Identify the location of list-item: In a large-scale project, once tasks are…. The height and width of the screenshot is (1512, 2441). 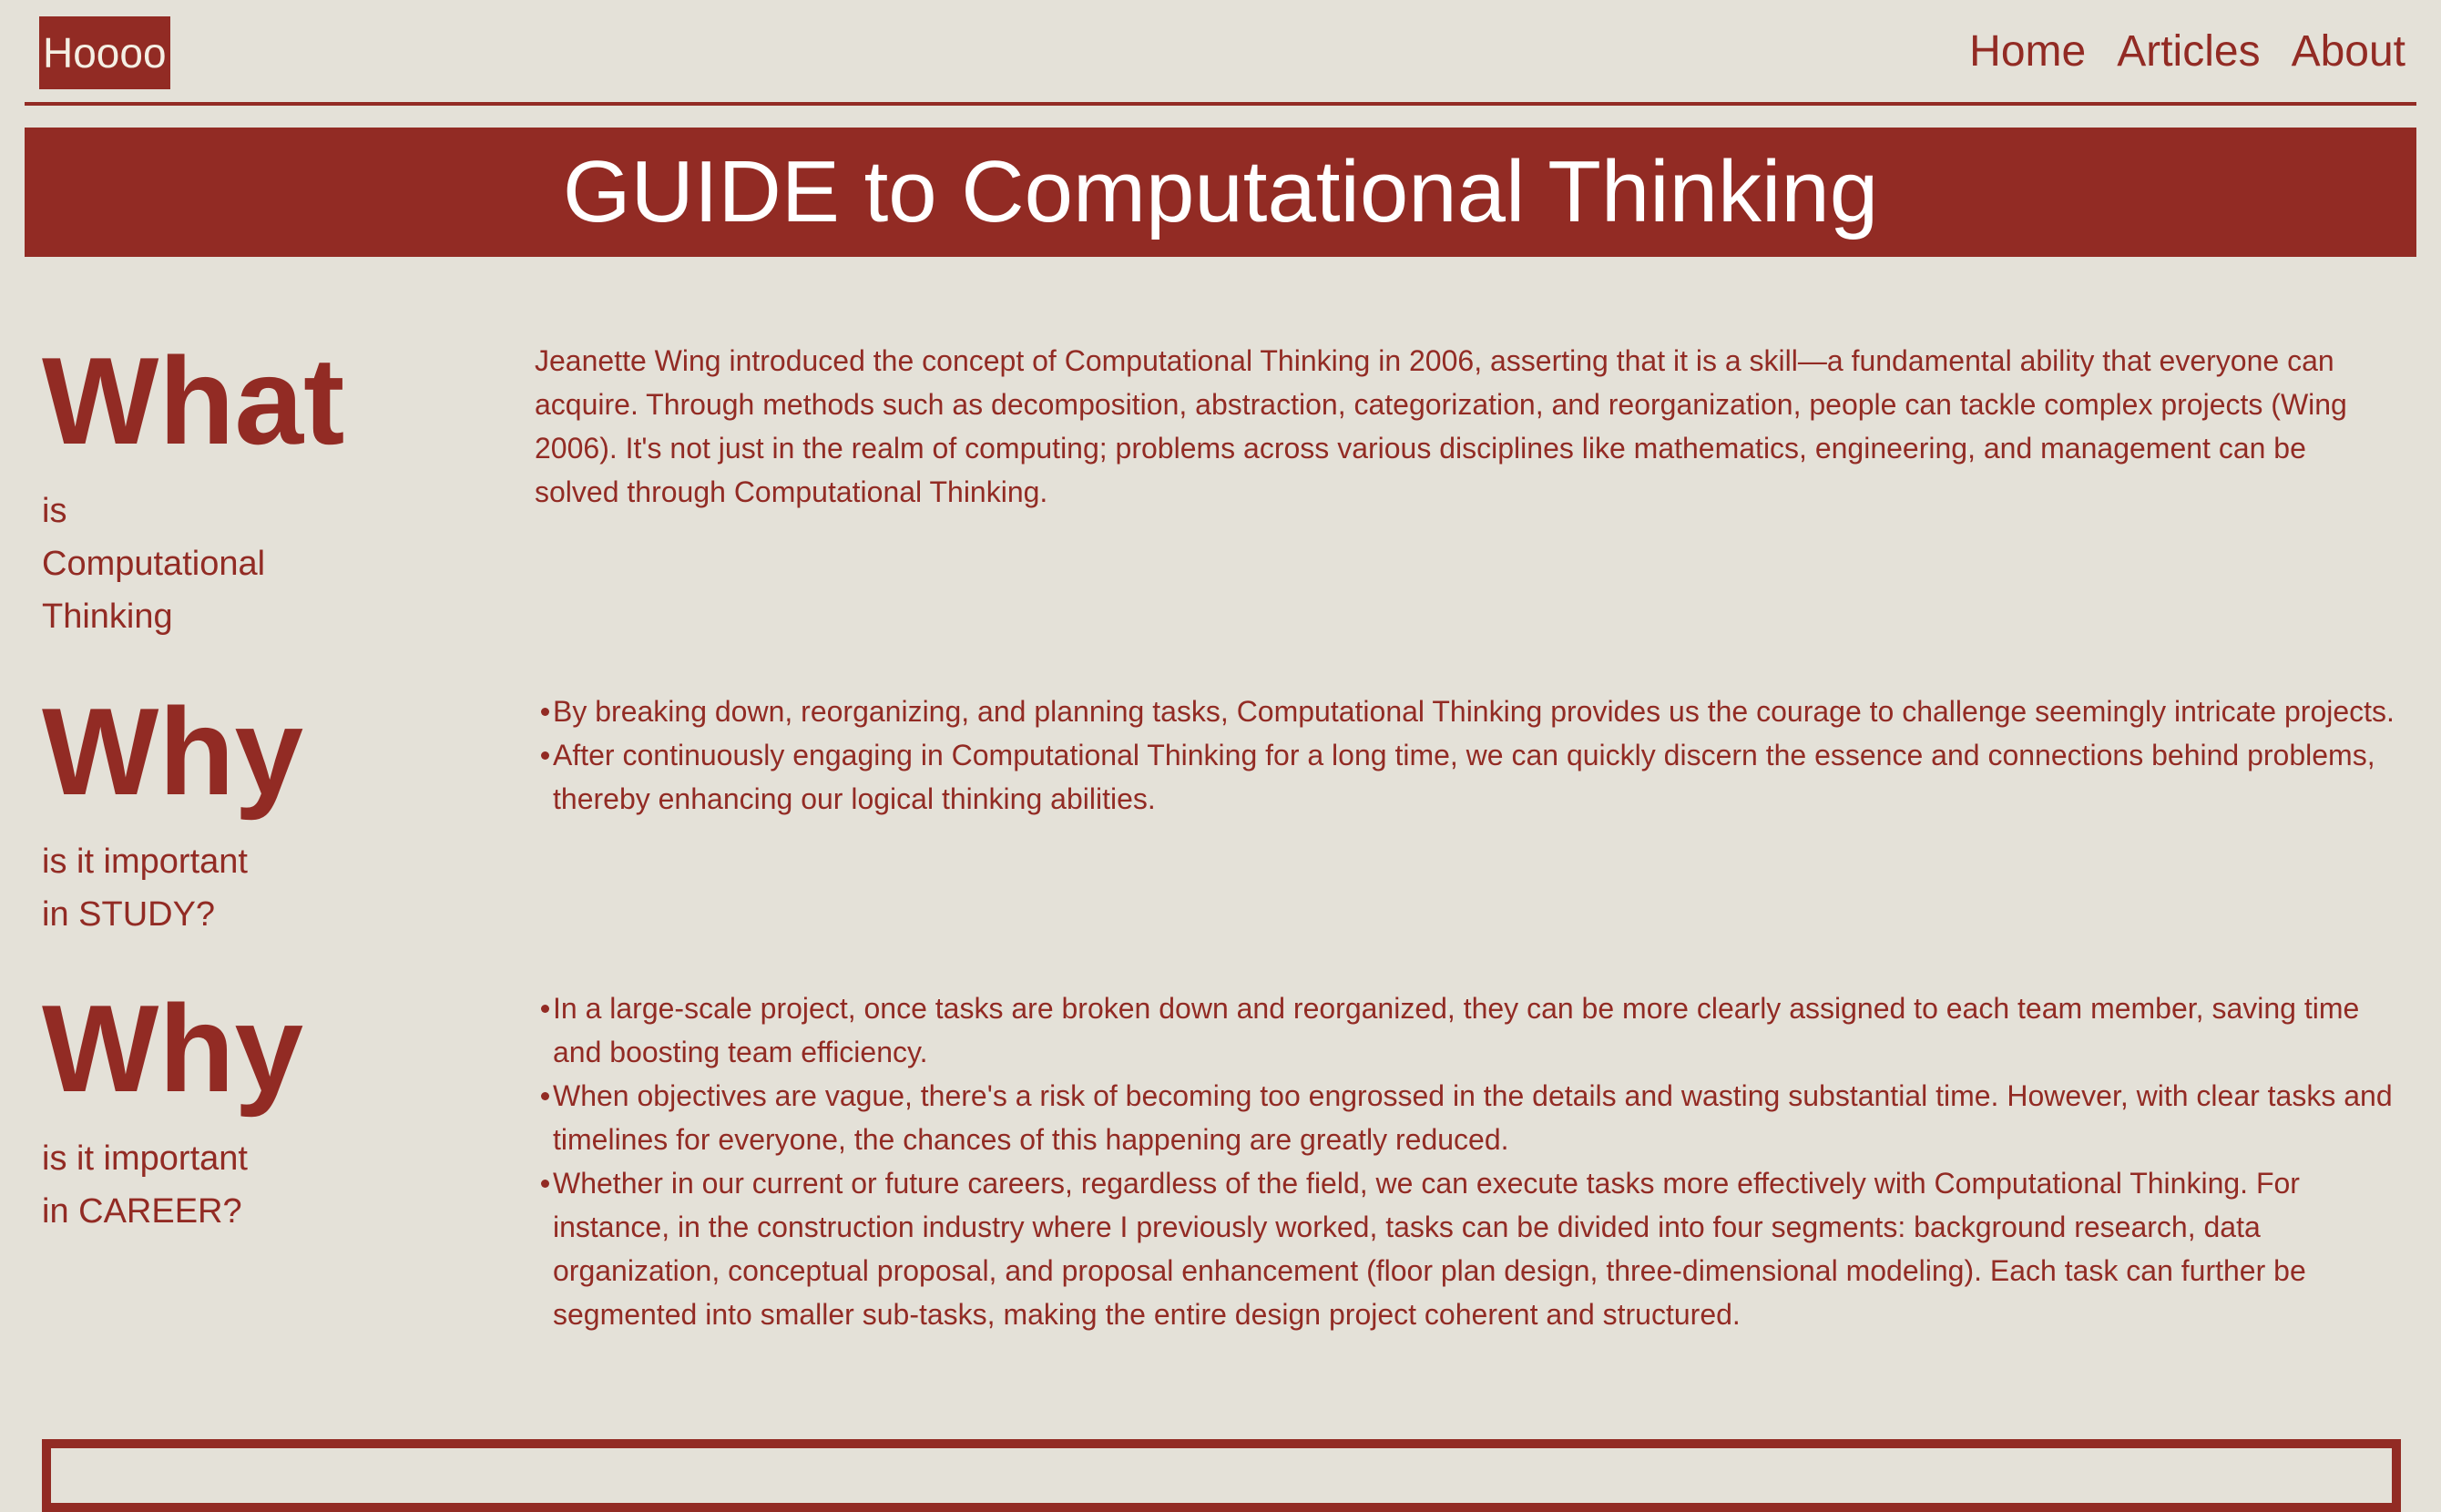
(1473, 1030).